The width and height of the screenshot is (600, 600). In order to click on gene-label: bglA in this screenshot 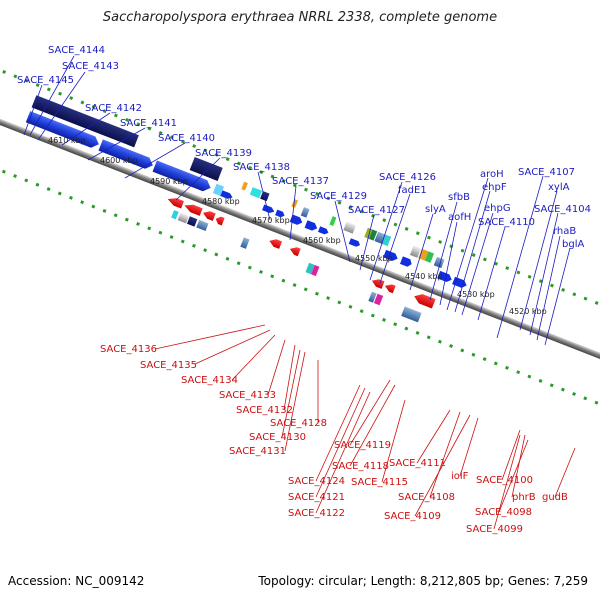, I will do `click(573, 244)`.